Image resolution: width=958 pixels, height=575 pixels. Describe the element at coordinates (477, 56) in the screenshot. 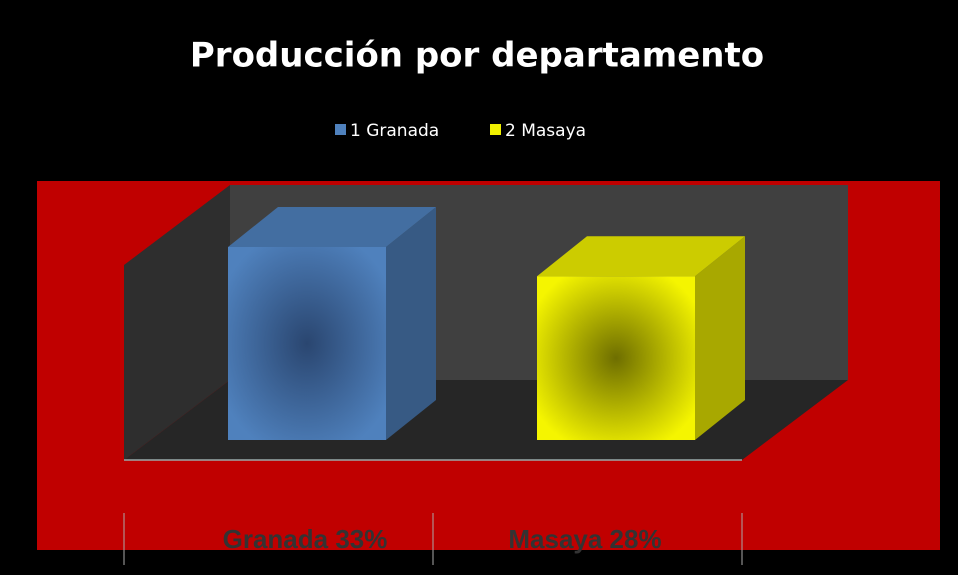

I see `chart-title: Producción por departamento` at that location.